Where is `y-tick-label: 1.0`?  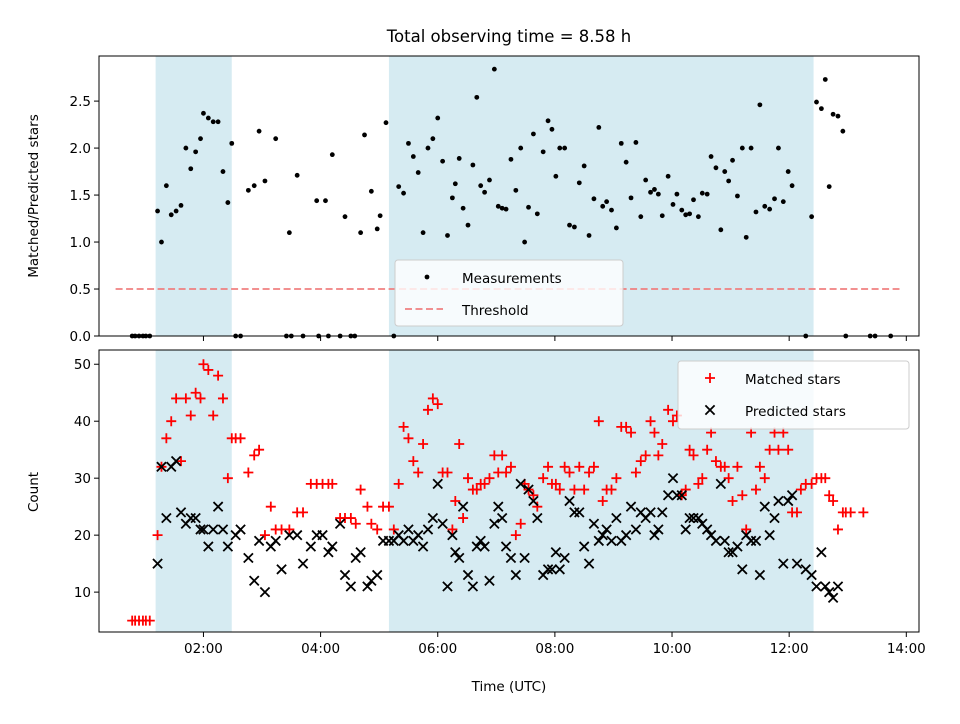
y-tick-label: 1.0 is located at coordinates (80, 243).